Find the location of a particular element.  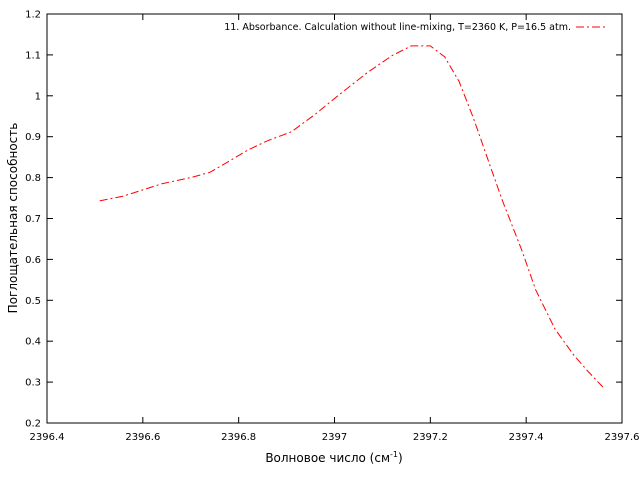

x-tick-label: 2397.2 is located at coordinates (430, 437).